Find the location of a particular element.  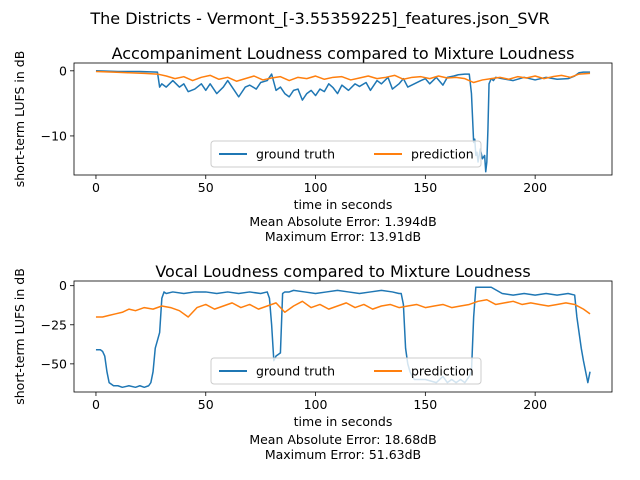

stat-line: Mean Absolute Error: 1.394dB is located at coordinates (342, 221).